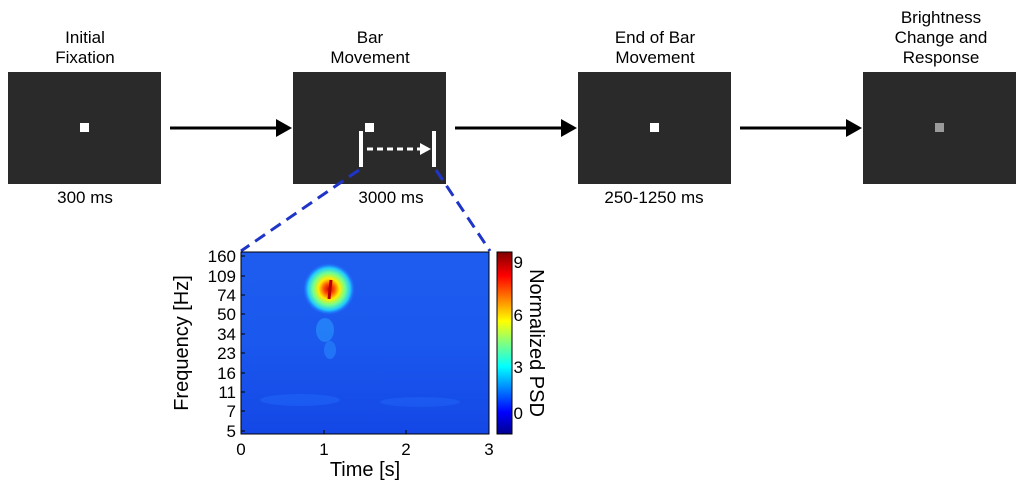 This screenshot has height=494, width=1024. What do you see at coordinates (654, 197) in the screenshot?
I see `stage-duration: 250-1250 ms` at bounding box center [654, 197].